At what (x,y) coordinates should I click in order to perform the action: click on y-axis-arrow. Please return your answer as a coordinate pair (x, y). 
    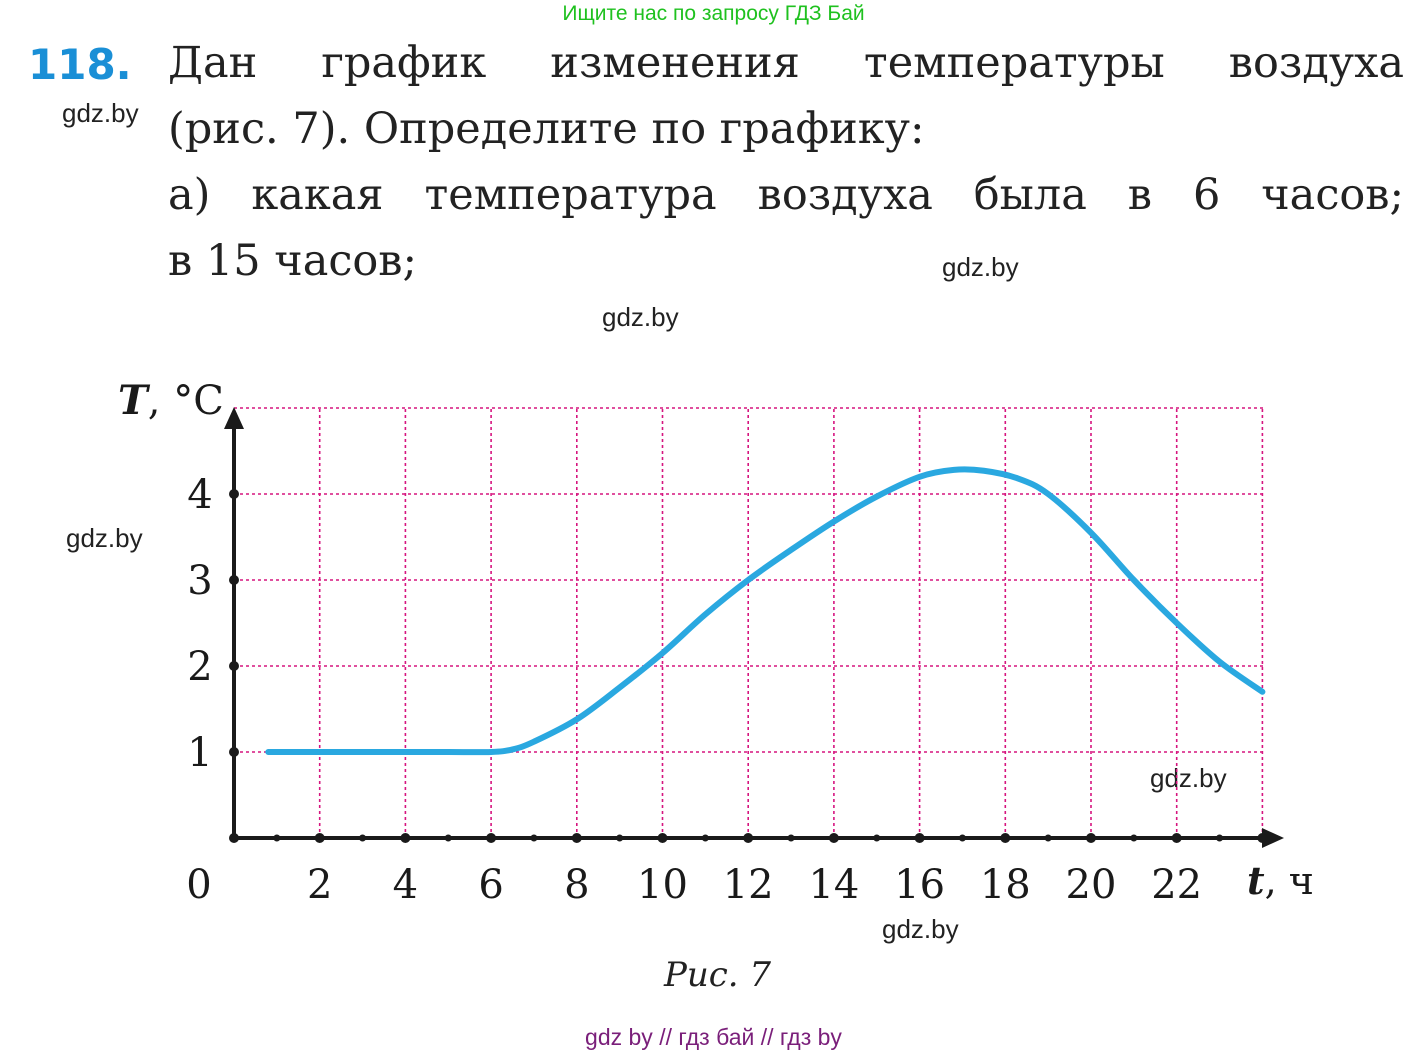
    Looking at the image, I should click on (234, 418).